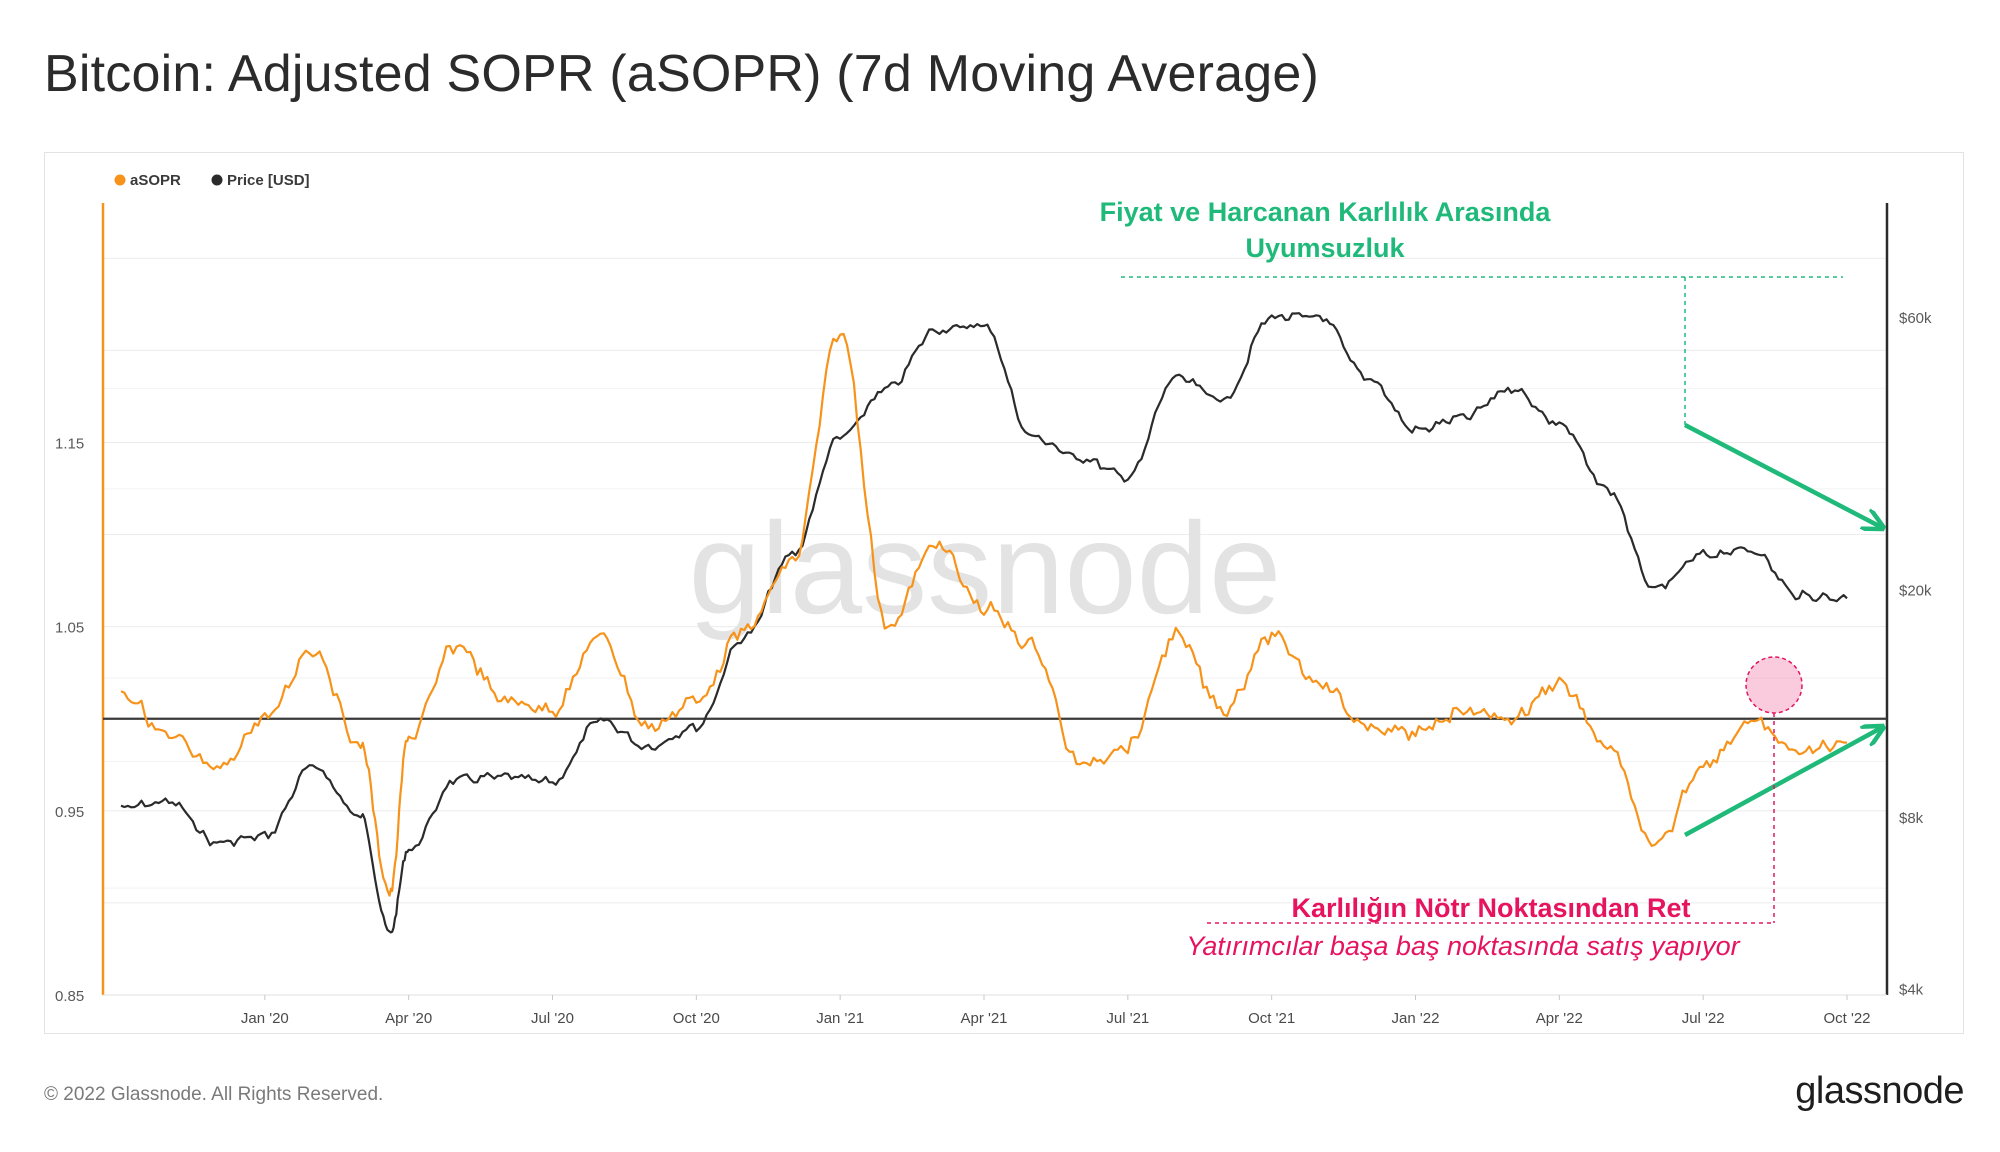 The height and width of the screenshot is (1152, 2000). Describe the element at coordinates (1846, 1018) in the screenshot. I see `x-tick-label: Oct '22` at that location.